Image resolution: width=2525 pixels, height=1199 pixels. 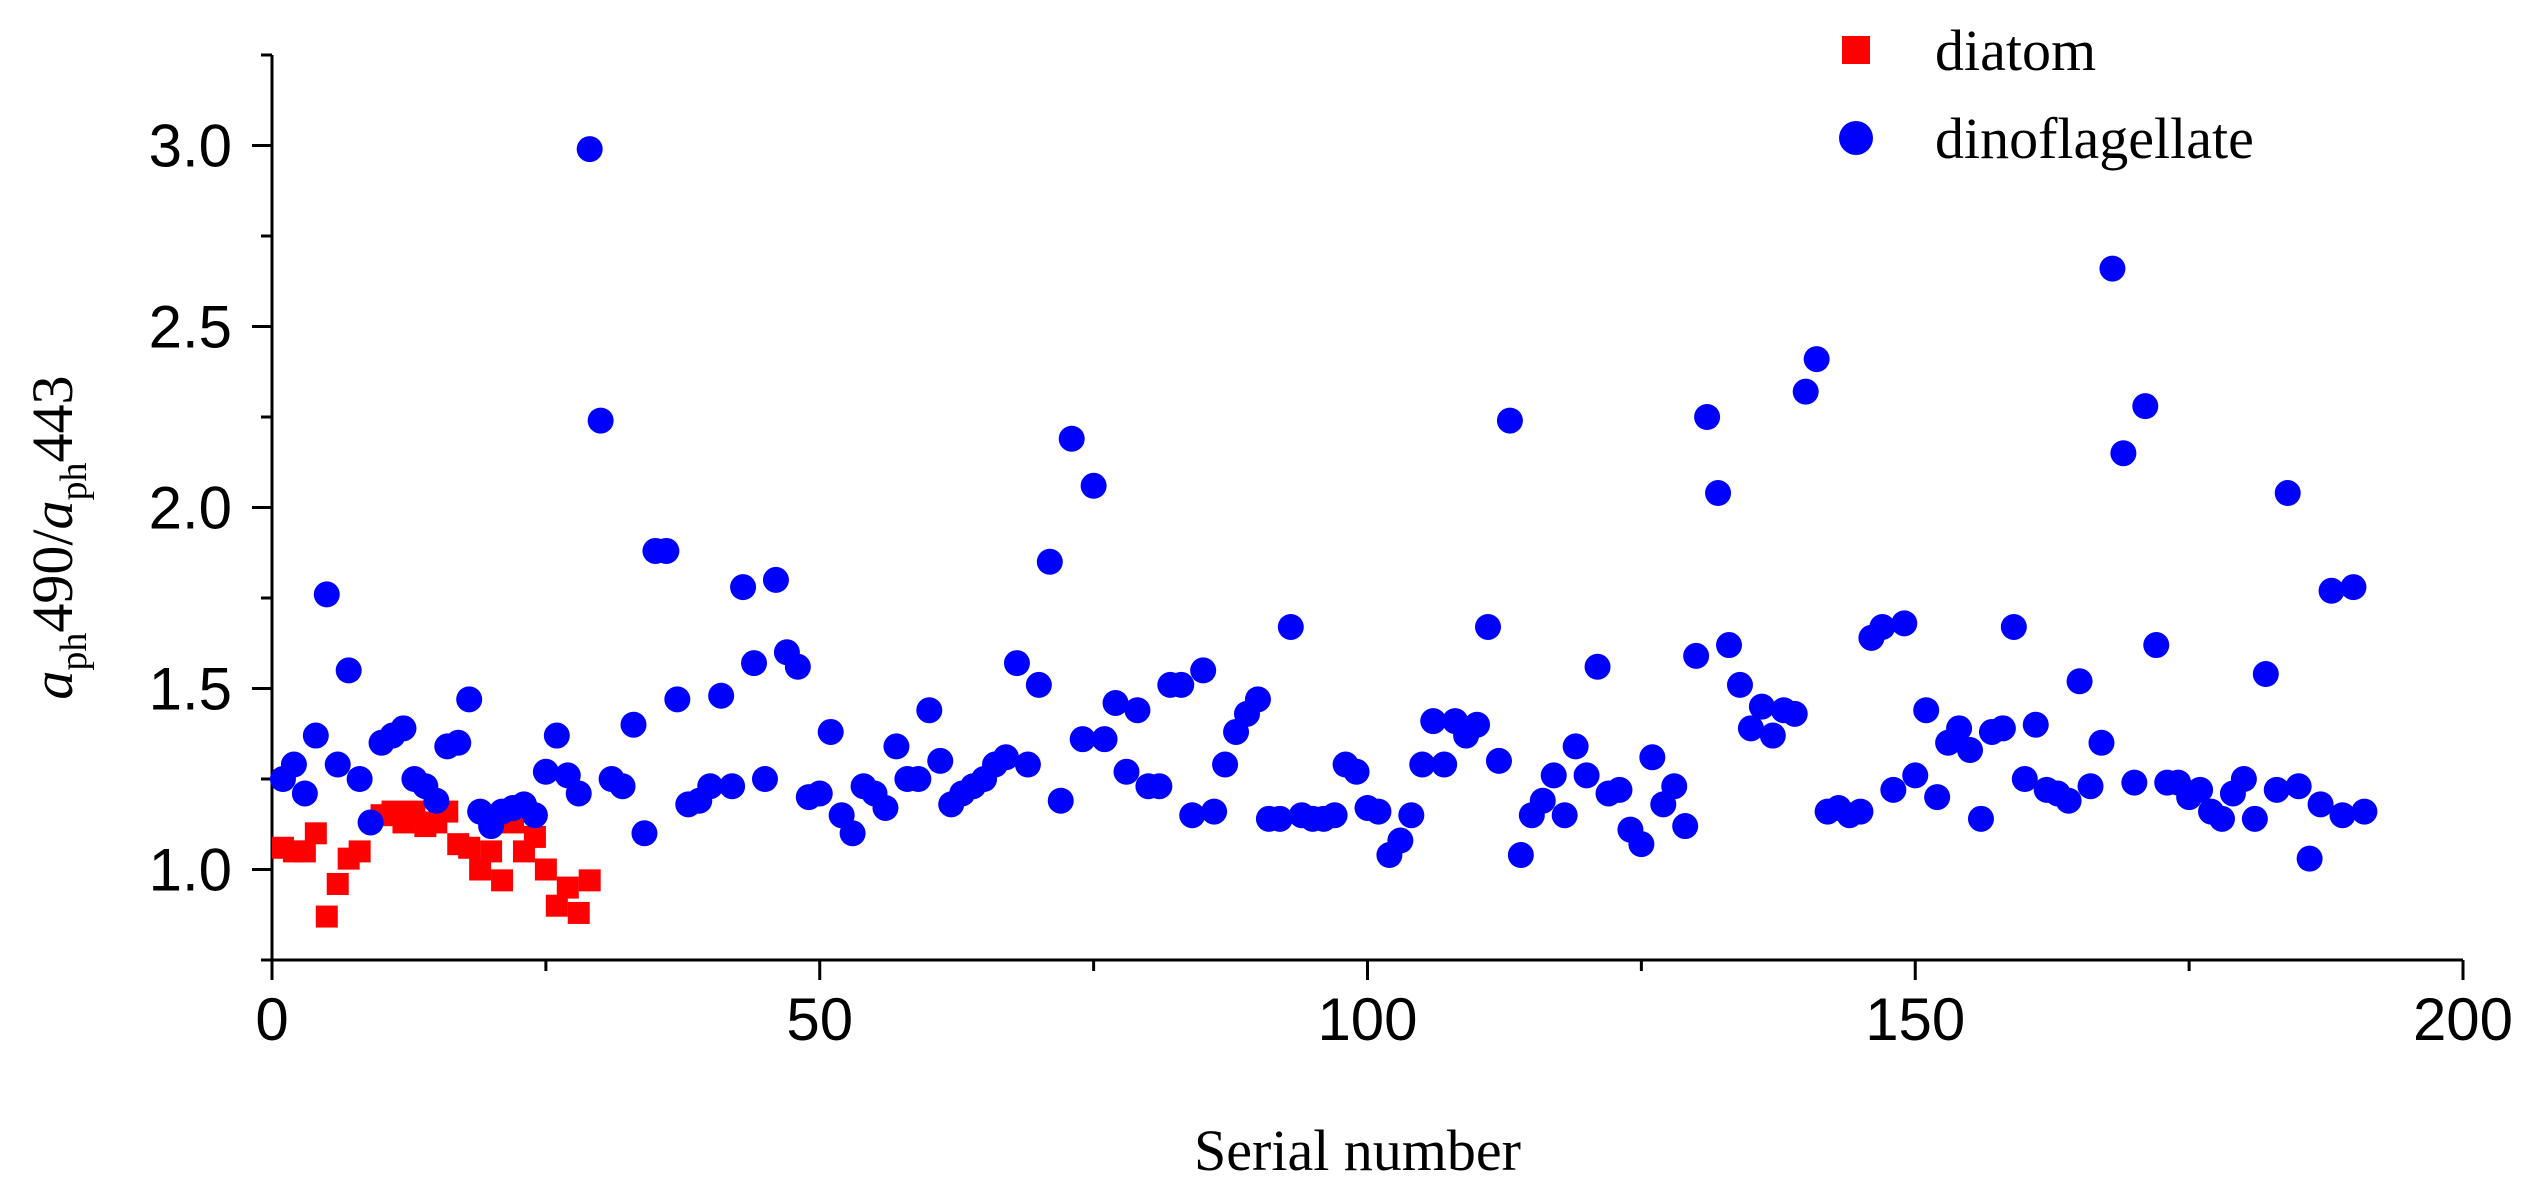 What do you see at coordinates (57, 537) in the screenshot?
I see `y-axis-title: aph490/aph443` at bounding box center [57, 537].